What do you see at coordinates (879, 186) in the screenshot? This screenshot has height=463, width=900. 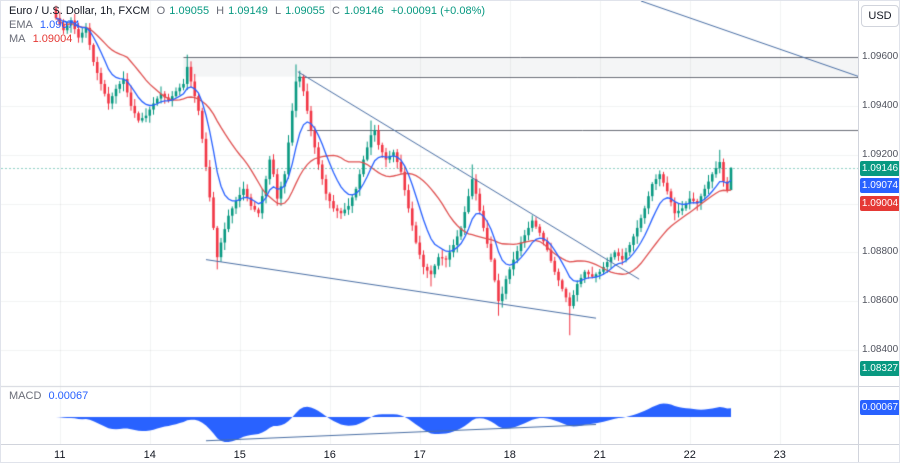 I see `price-badge: 1.09074` at bounding box center [879, 186].